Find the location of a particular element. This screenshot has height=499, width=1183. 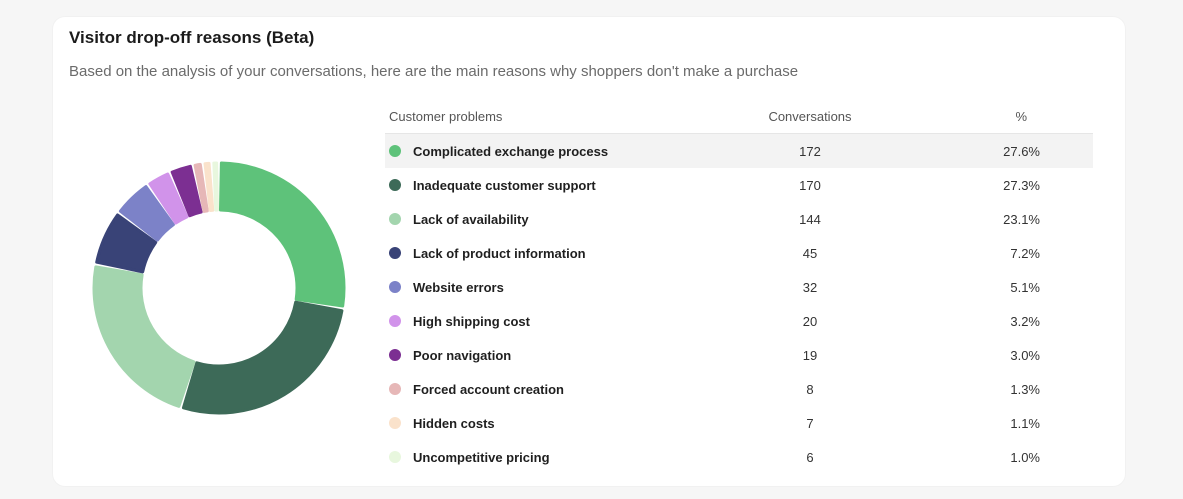

problem-label: Complicated exchange process is located at coordinates (511, 151).